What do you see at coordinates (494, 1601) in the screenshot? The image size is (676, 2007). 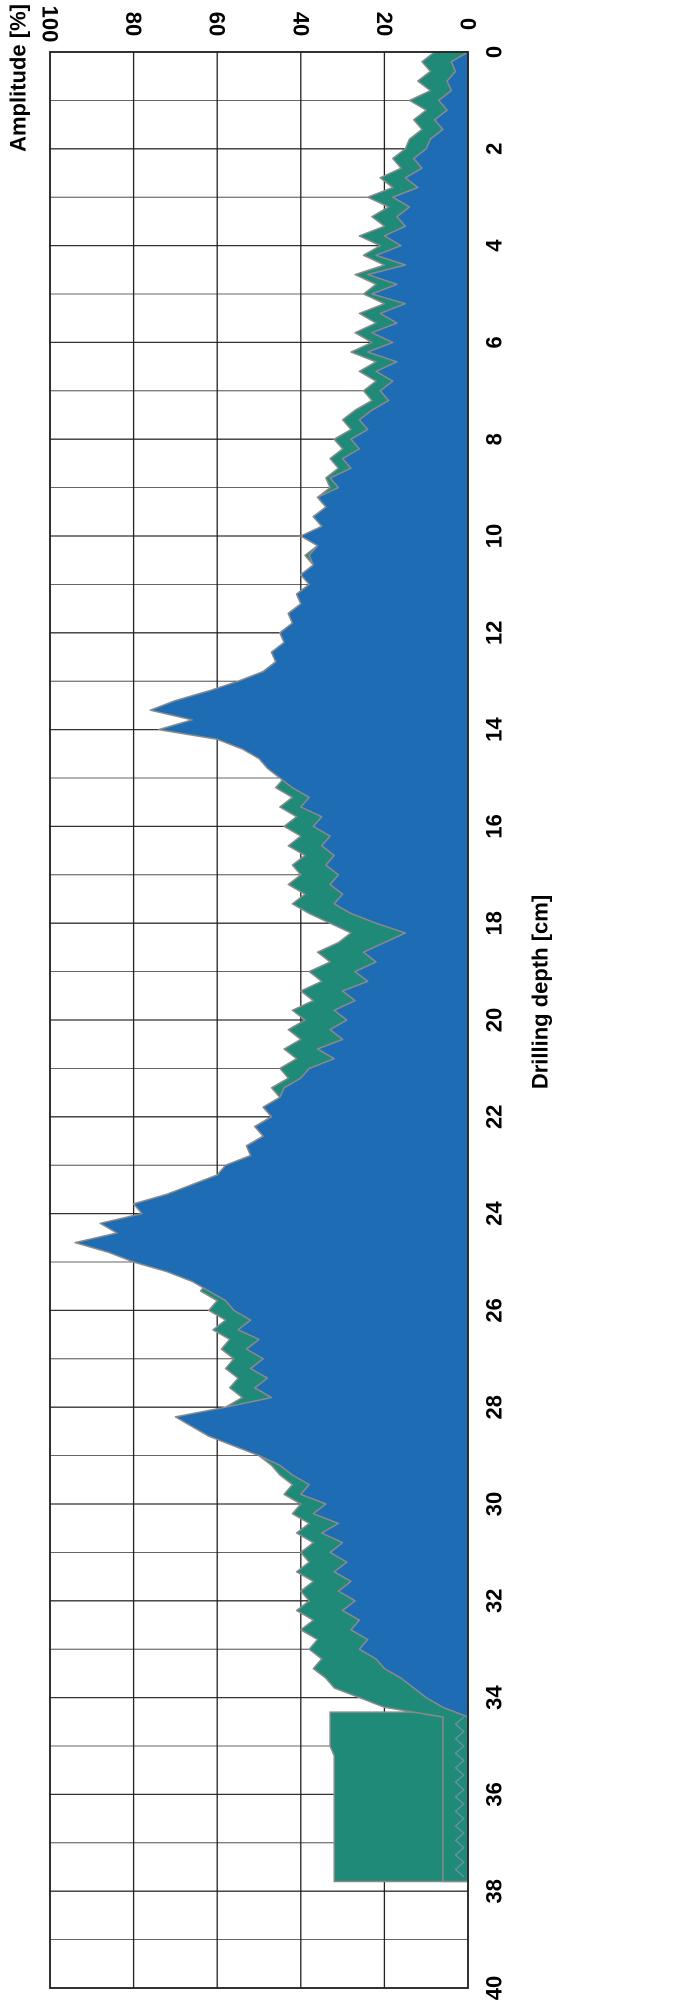 I see `depth-tick-label: 32` at bounding box center [494, 1601].